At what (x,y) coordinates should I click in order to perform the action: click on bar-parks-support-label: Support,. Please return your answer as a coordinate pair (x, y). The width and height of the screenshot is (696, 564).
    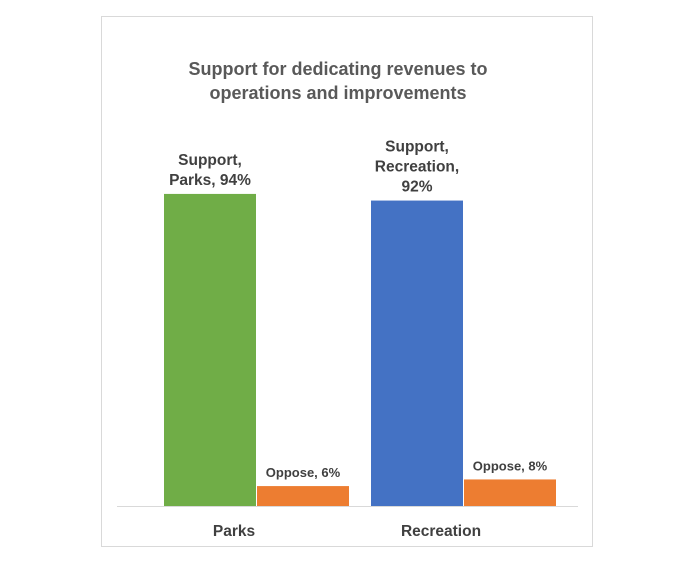
    Looking at the image, I should click on (210, 160).